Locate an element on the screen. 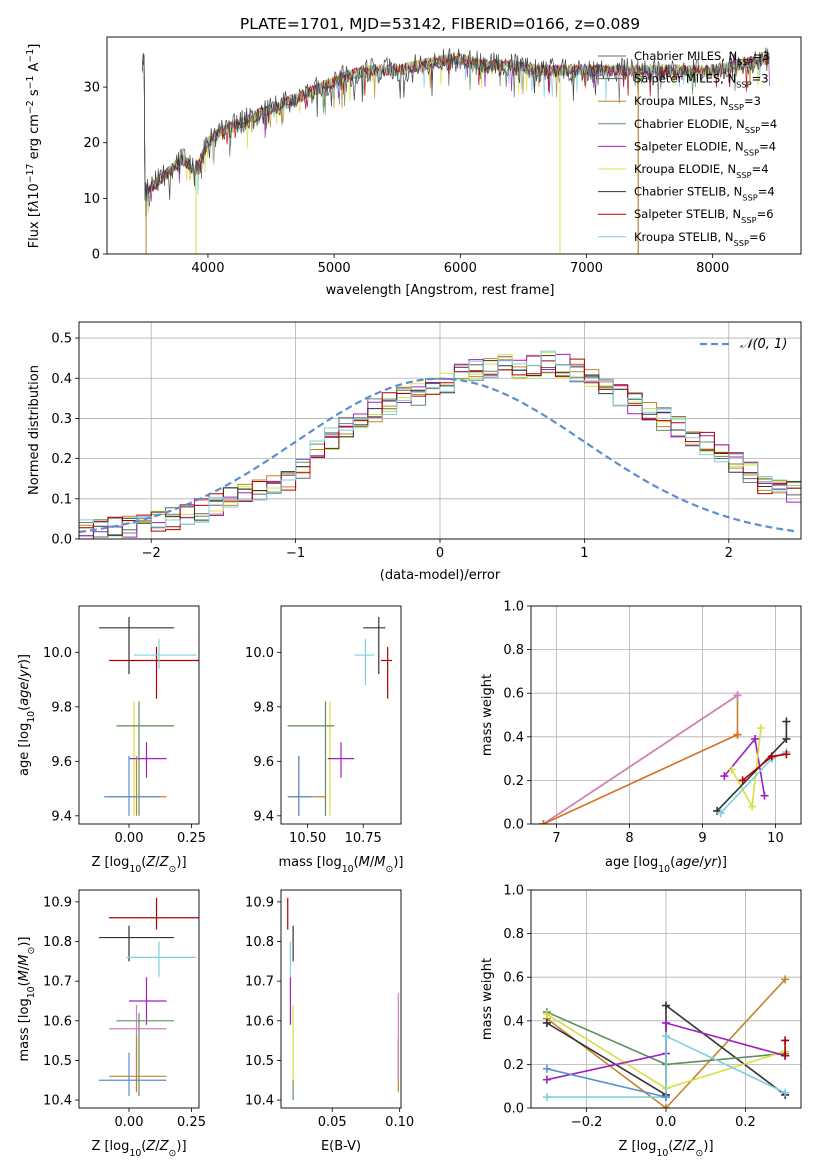 The image size is (819, 1170). hist-step-SS is located at coordinates (440, 445).